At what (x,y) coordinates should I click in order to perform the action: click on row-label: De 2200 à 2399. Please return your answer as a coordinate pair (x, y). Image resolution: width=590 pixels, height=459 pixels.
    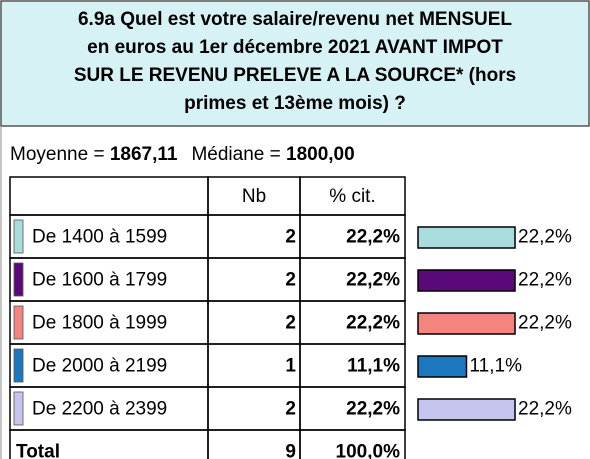
    Looking at the image, I should click on (99, 409).